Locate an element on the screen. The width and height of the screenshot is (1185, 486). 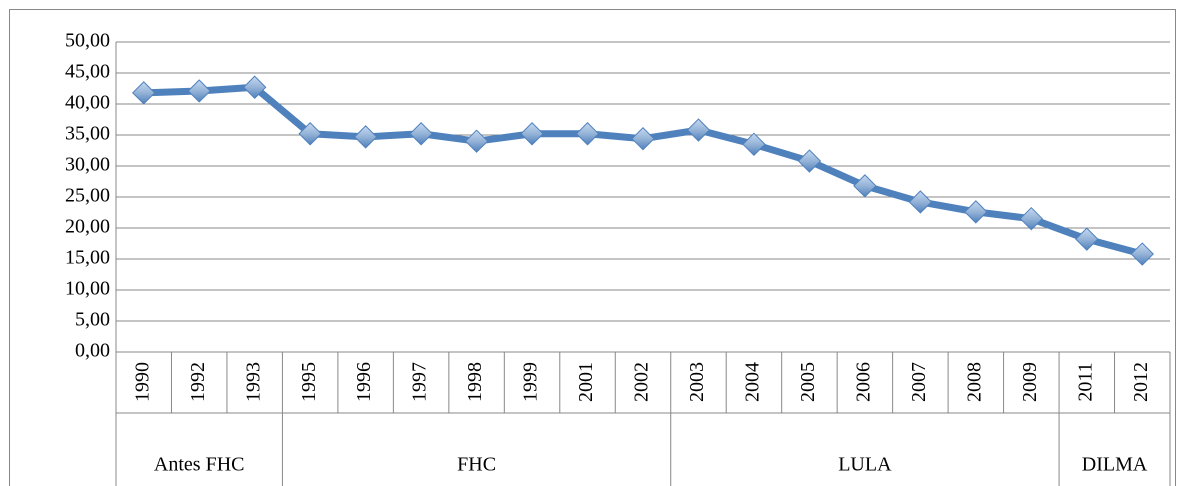
x-tick-label: 1992 is located at coordinates (198, 382).